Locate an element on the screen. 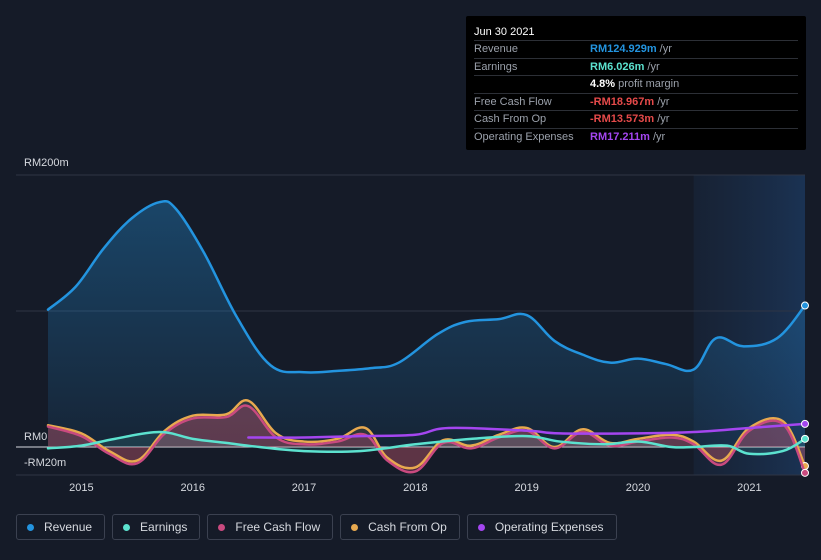  x-tick-label: 2016 is located at coordinates (192, 488).